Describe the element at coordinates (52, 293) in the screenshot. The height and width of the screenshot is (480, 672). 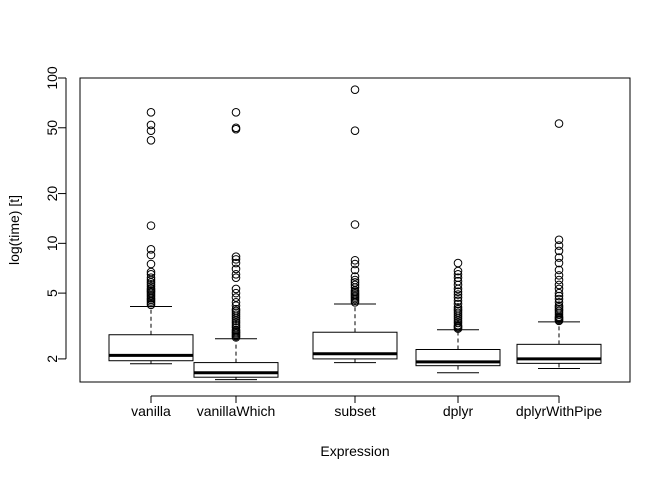
I see `y-tick-label: 5` at that location.